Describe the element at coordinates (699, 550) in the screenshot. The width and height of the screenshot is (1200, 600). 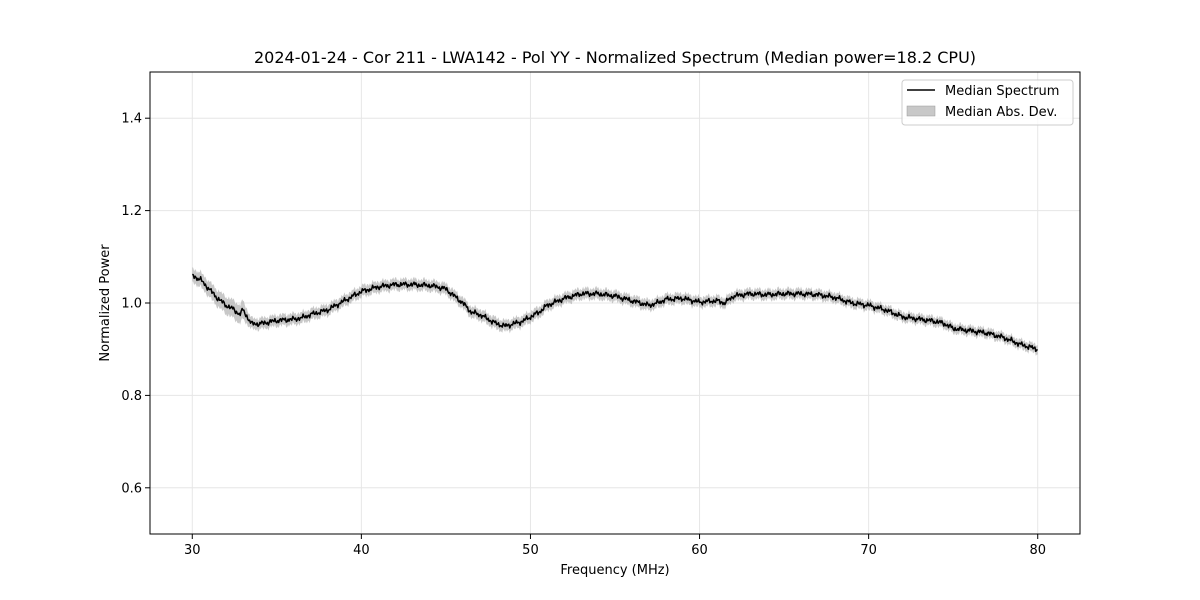
I see `x-tick-label: 60` at that location.